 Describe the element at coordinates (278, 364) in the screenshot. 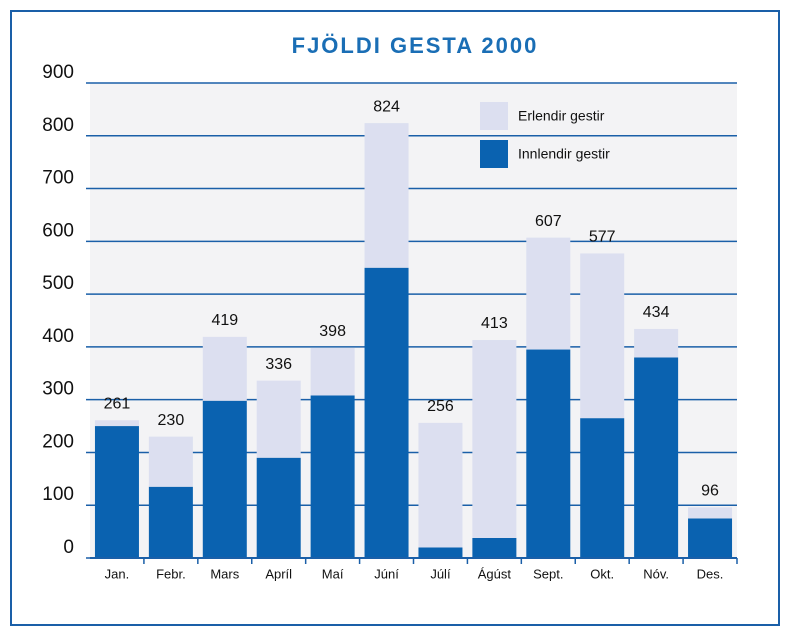

I see `total-label: 336` at that location.